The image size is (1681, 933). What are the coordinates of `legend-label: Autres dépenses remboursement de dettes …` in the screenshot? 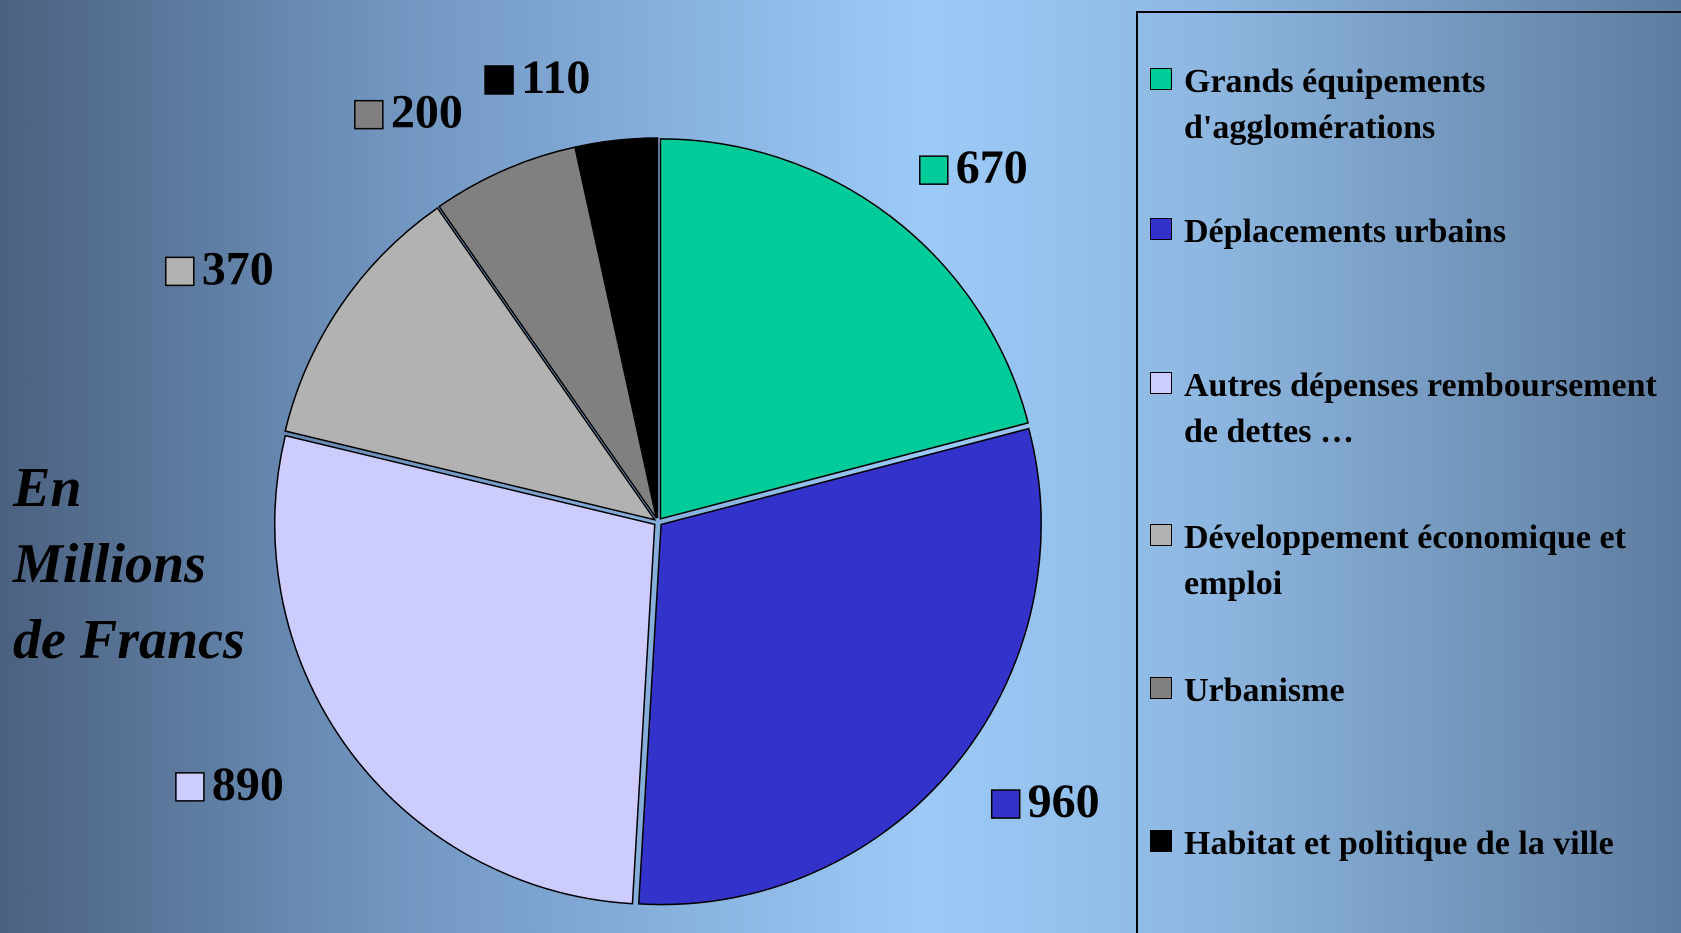 It's located at (1420, 408).